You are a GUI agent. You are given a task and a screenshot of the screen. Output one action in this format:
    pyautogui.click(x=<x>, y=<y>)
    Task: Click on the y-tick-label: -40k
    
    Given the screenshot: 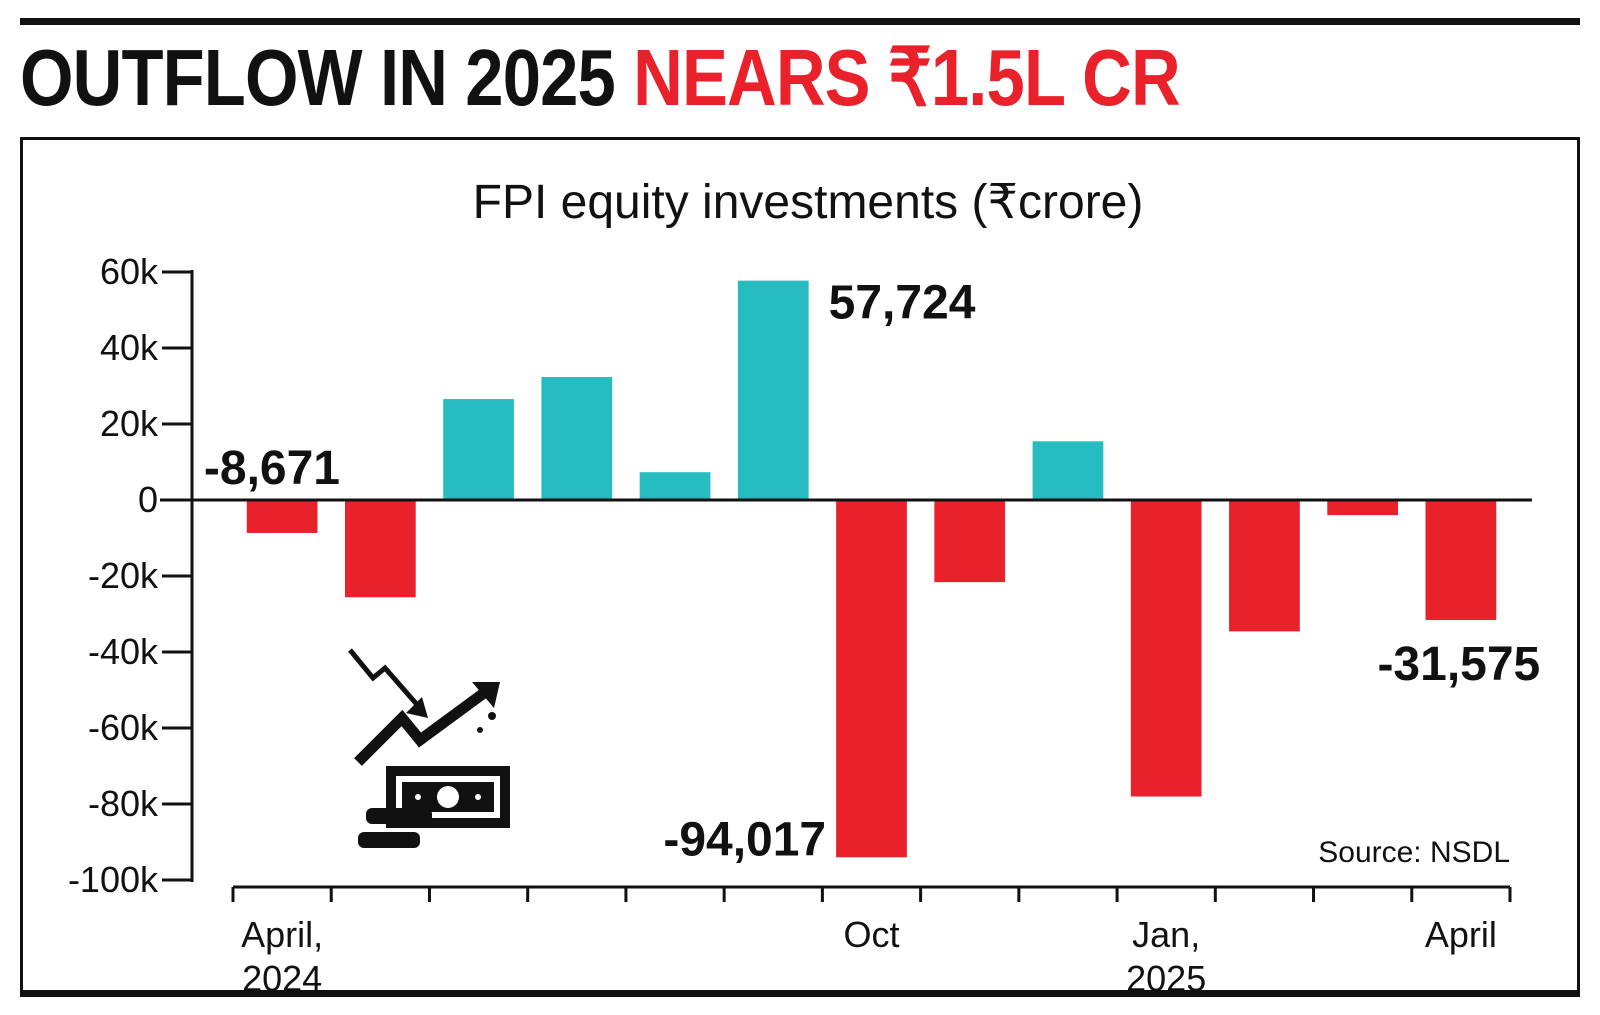 What is the action you would take?
    pyautogui.click(x=123, y=651)
    